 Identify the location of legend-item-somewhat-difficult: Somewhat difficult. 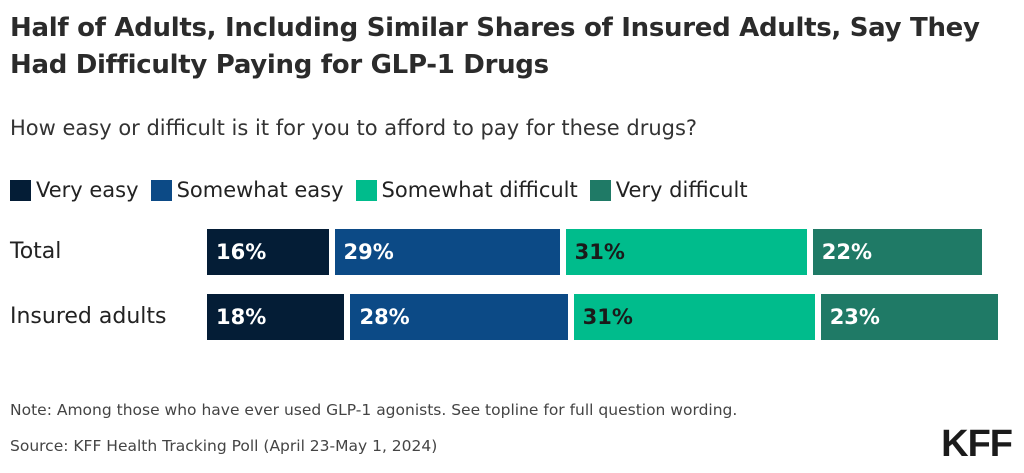
(466, 190).